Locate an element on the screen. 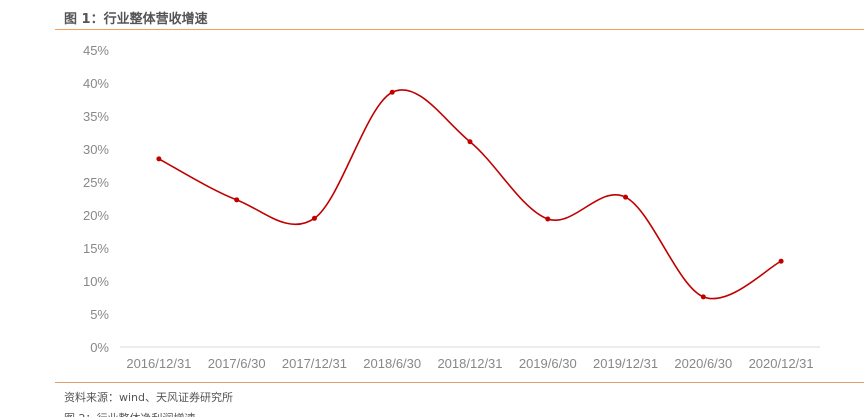  x-tick-label: 2016/12/31 is located at coordinates (158, 363).